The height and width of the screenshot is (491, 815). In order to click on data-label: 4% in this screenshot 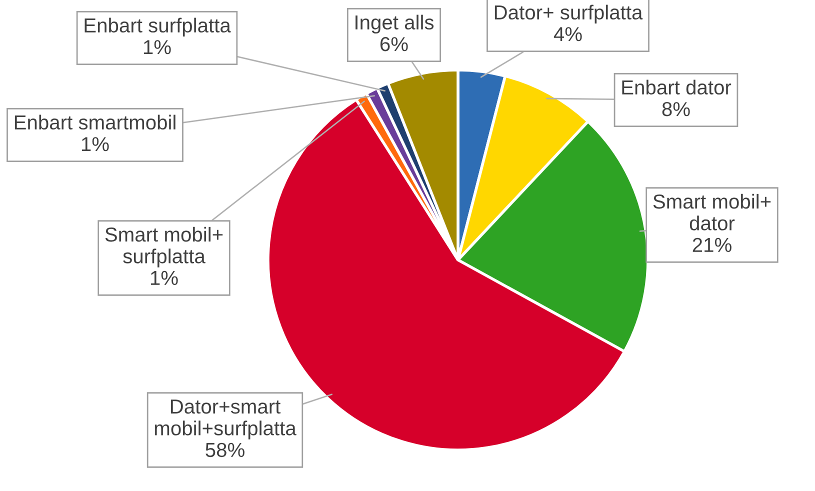, I will do `click(568, 34)`.